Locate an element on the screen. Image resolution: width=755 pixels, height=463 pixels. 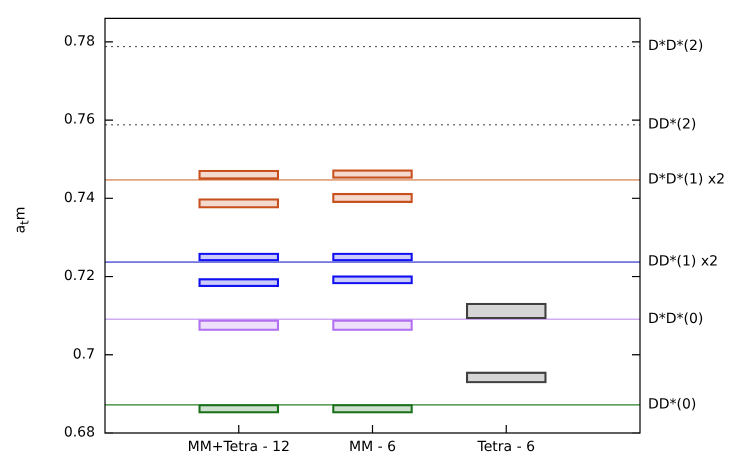
ref-line-label: DD*(2) is located at coordinates (672, 124).